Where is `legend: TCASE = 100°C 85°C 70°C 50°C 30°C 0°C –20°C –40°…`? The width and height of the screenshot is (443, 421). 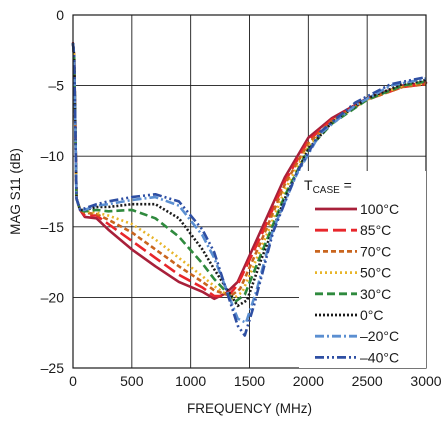
legend: TCASE = 100°C 85°C 70°C 50°C 30°C 0°C –20°C –40°… is located at coordinates (362, 269).